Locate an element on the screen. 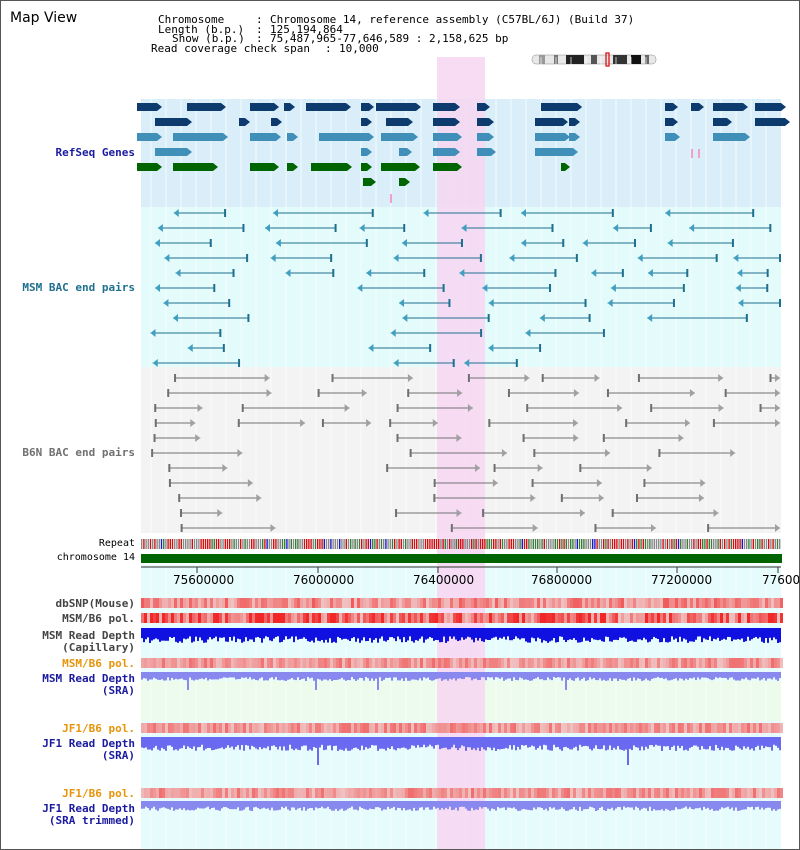 This screenshot has height=850, width=800. b6n-bac-label: B6N BAC end pairs is located at coordinates (78, 452).